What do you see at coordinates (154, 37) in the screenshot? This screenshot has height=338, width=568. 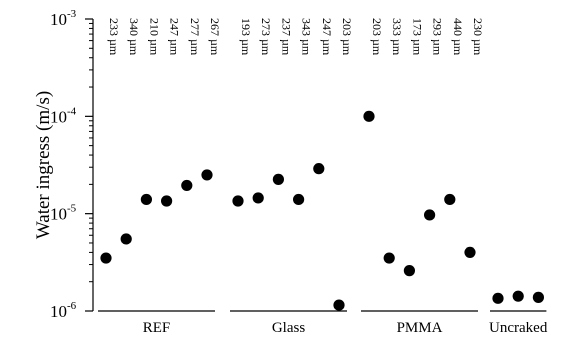 I see `crack-width-label: 210 µm` at bounding box center [154, 37].